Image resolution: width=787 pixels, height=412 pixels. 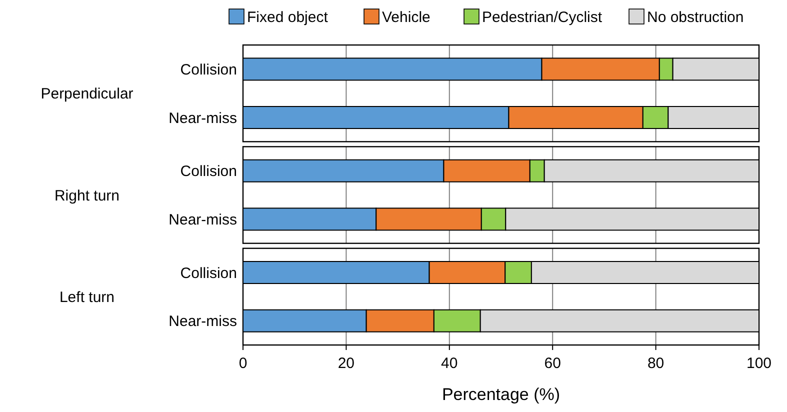 I want to click on x-tick-label: 20, so click(x=346, y=363).